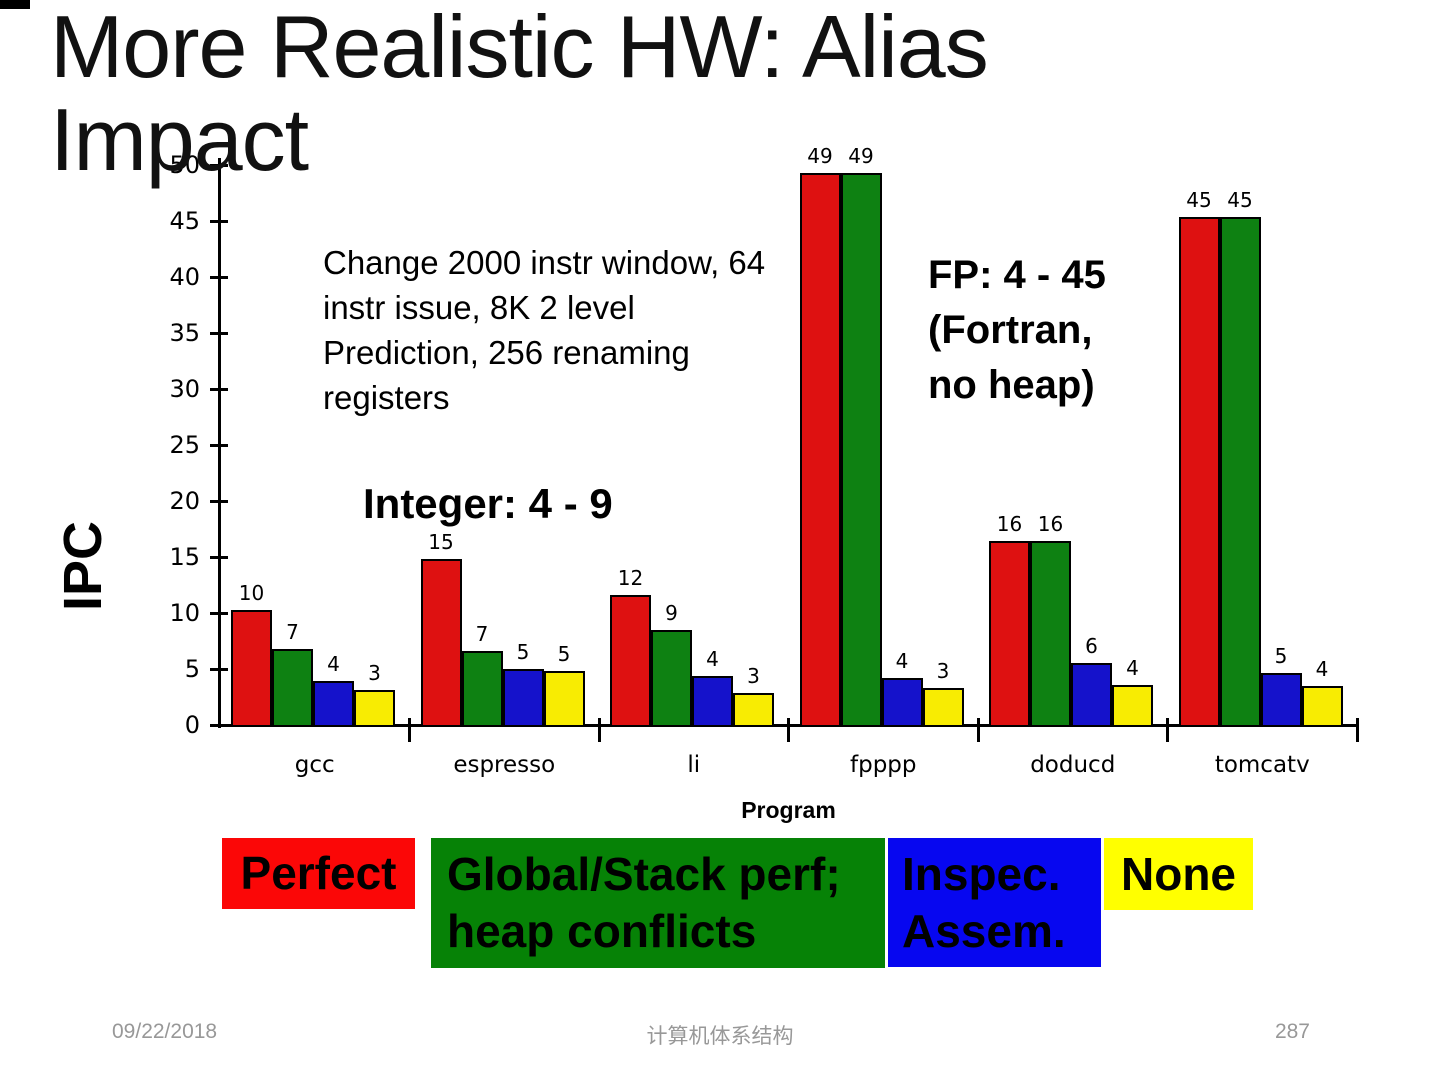 The image size is (1440, 1080). What do you see at coordinates (1262, 765) in the screenshot?
I see `x-category-label: tomcatv` at bounding box center [1262, 765].